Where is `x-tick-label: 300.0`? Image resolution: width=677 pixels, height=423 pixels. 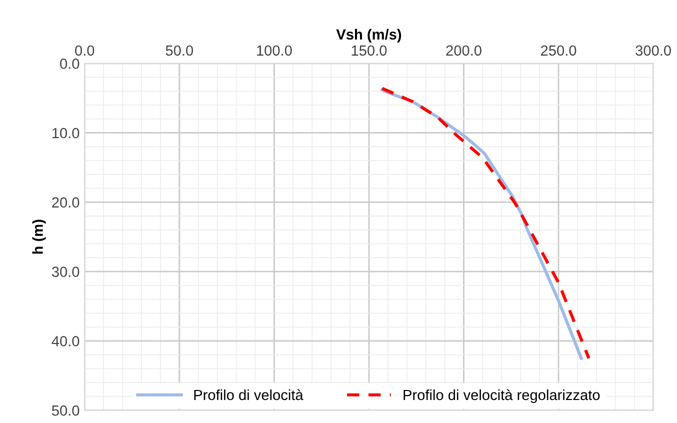 x-tick-label: 300.0 is located at coordinates (653, 50).